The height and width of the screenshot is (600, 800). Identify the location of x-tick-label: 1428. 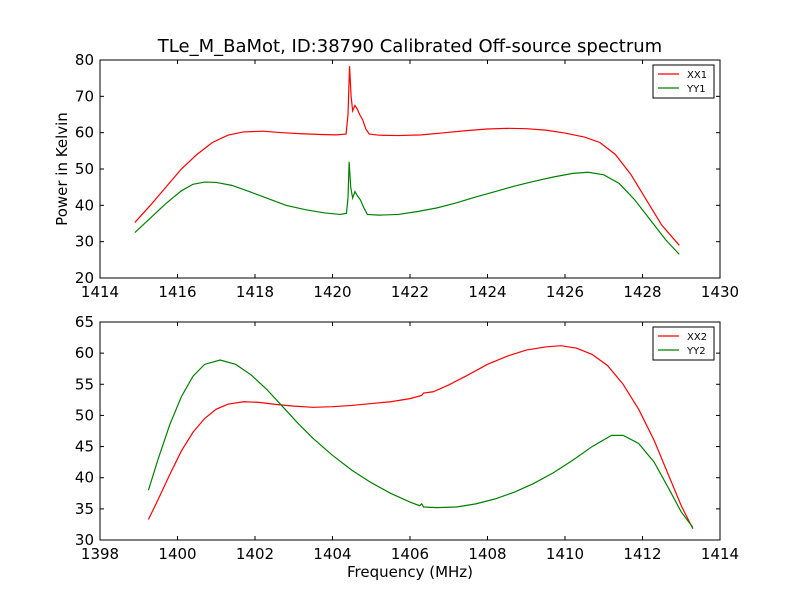
(642, 292).